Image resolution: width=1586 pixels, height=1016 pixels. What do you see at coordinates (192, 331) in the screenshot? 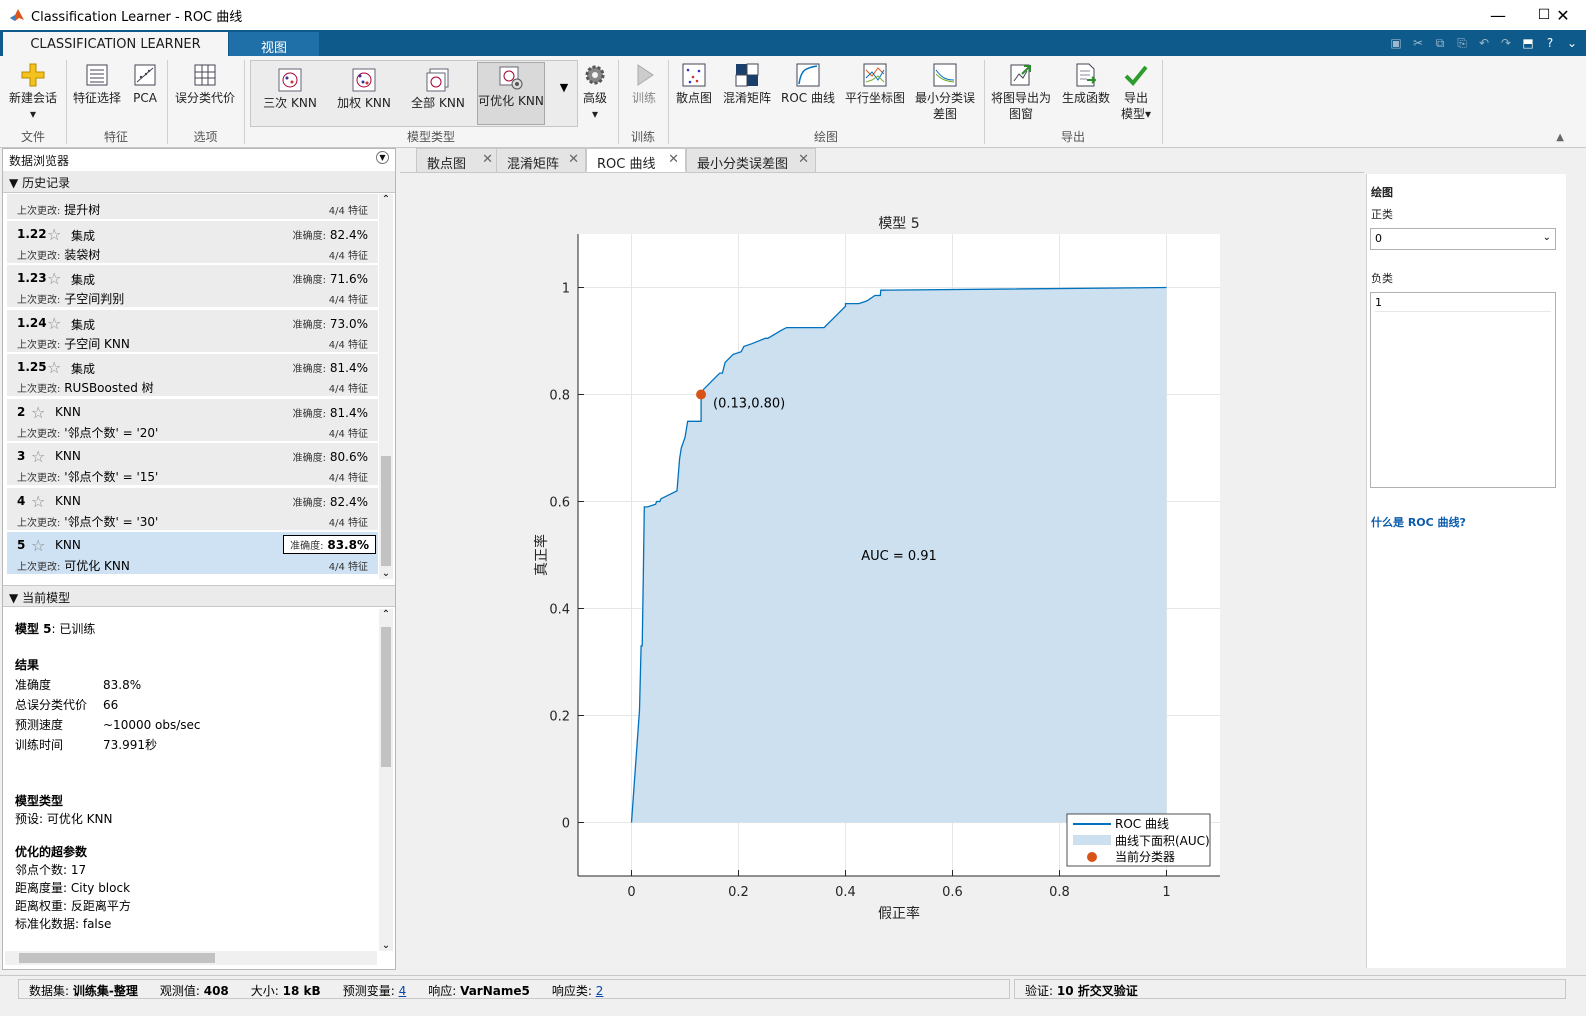
I see `history-item: 1.24 ☆ 集成 准确度: 73.0% 上次更改: 子空间 KNN 4/4 特征` at bounding box center [192, 331].